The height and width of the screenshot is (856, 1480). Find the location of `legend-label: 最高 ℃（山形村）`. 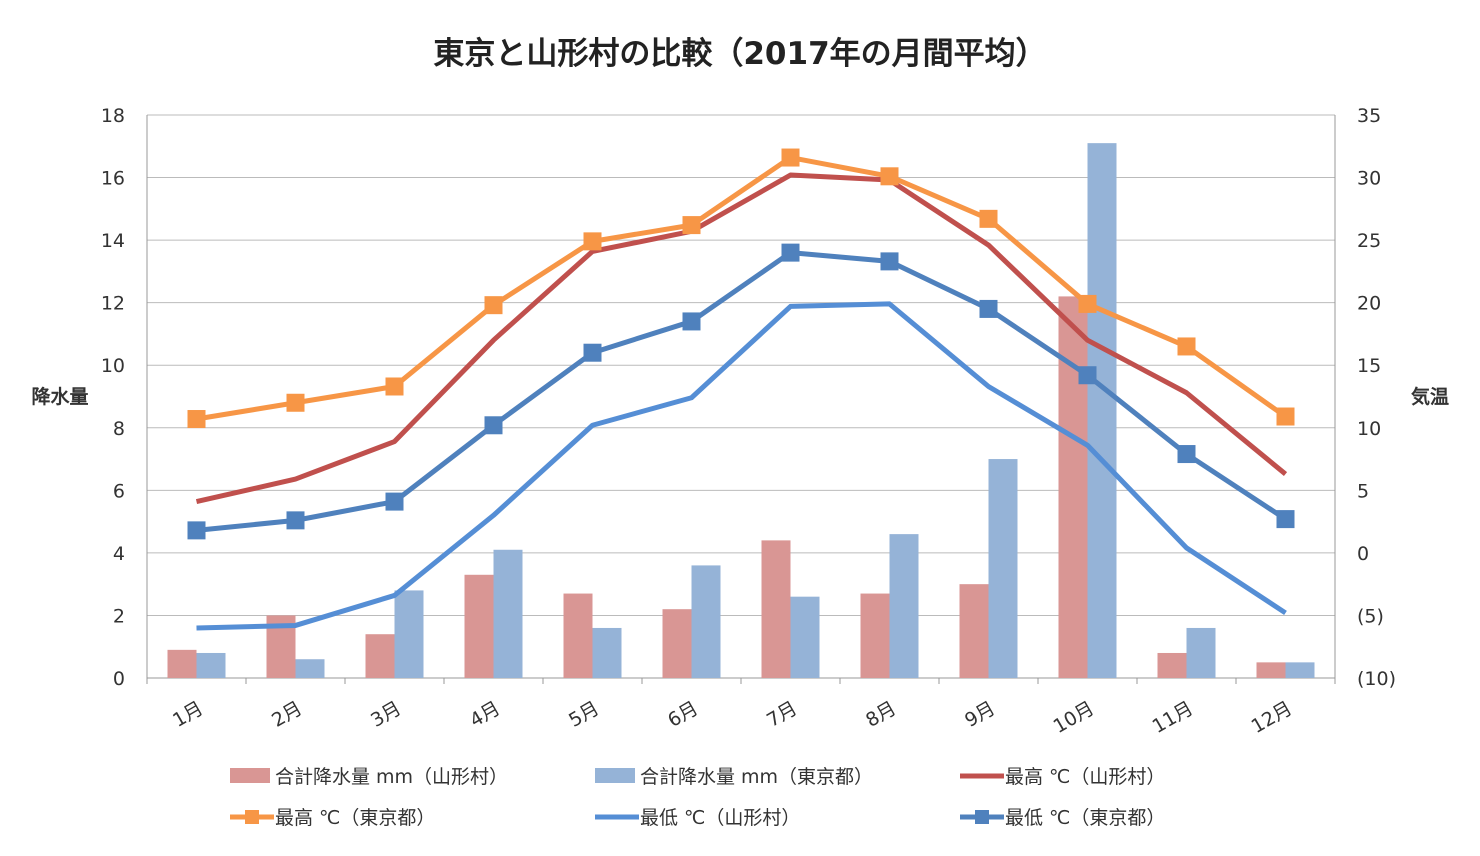

legend-label: 最高 ℃（山形村） is located at coordinates (1085, 777).